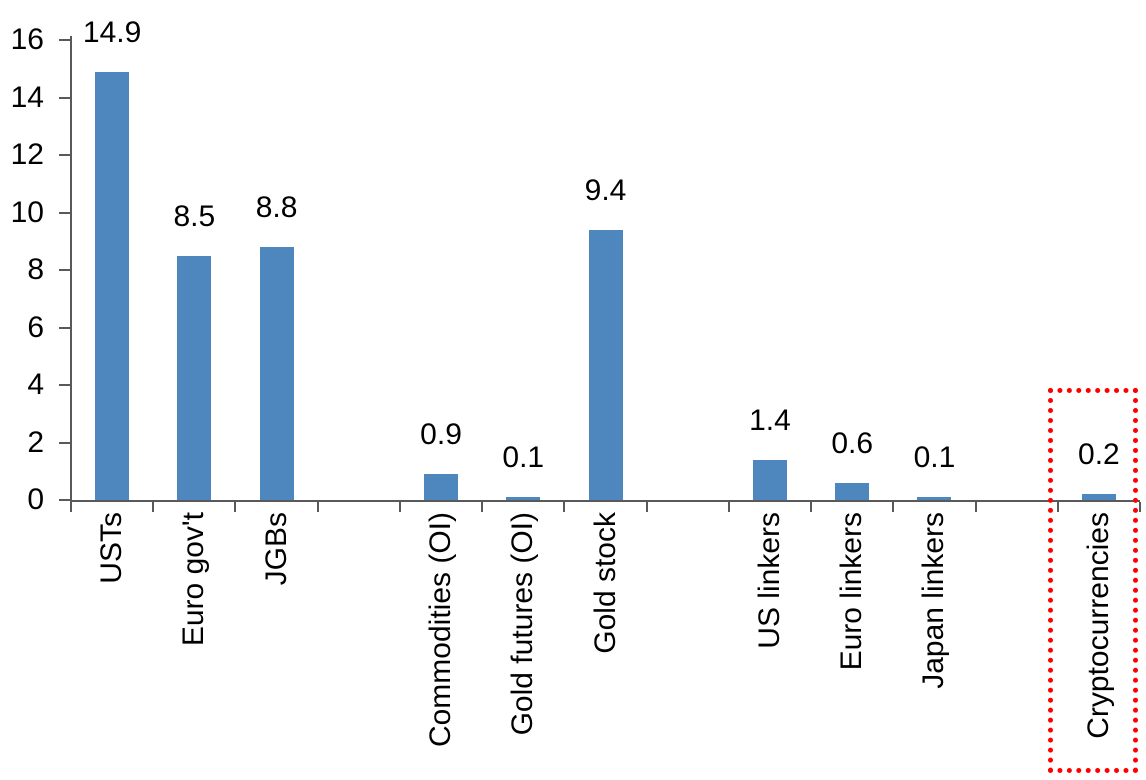 The image size is (1146, 780). What do you see at coordinates (112, 32) in the screenshot?
I see `value-label-usts: 14.9` at bounding box center [112, 32].